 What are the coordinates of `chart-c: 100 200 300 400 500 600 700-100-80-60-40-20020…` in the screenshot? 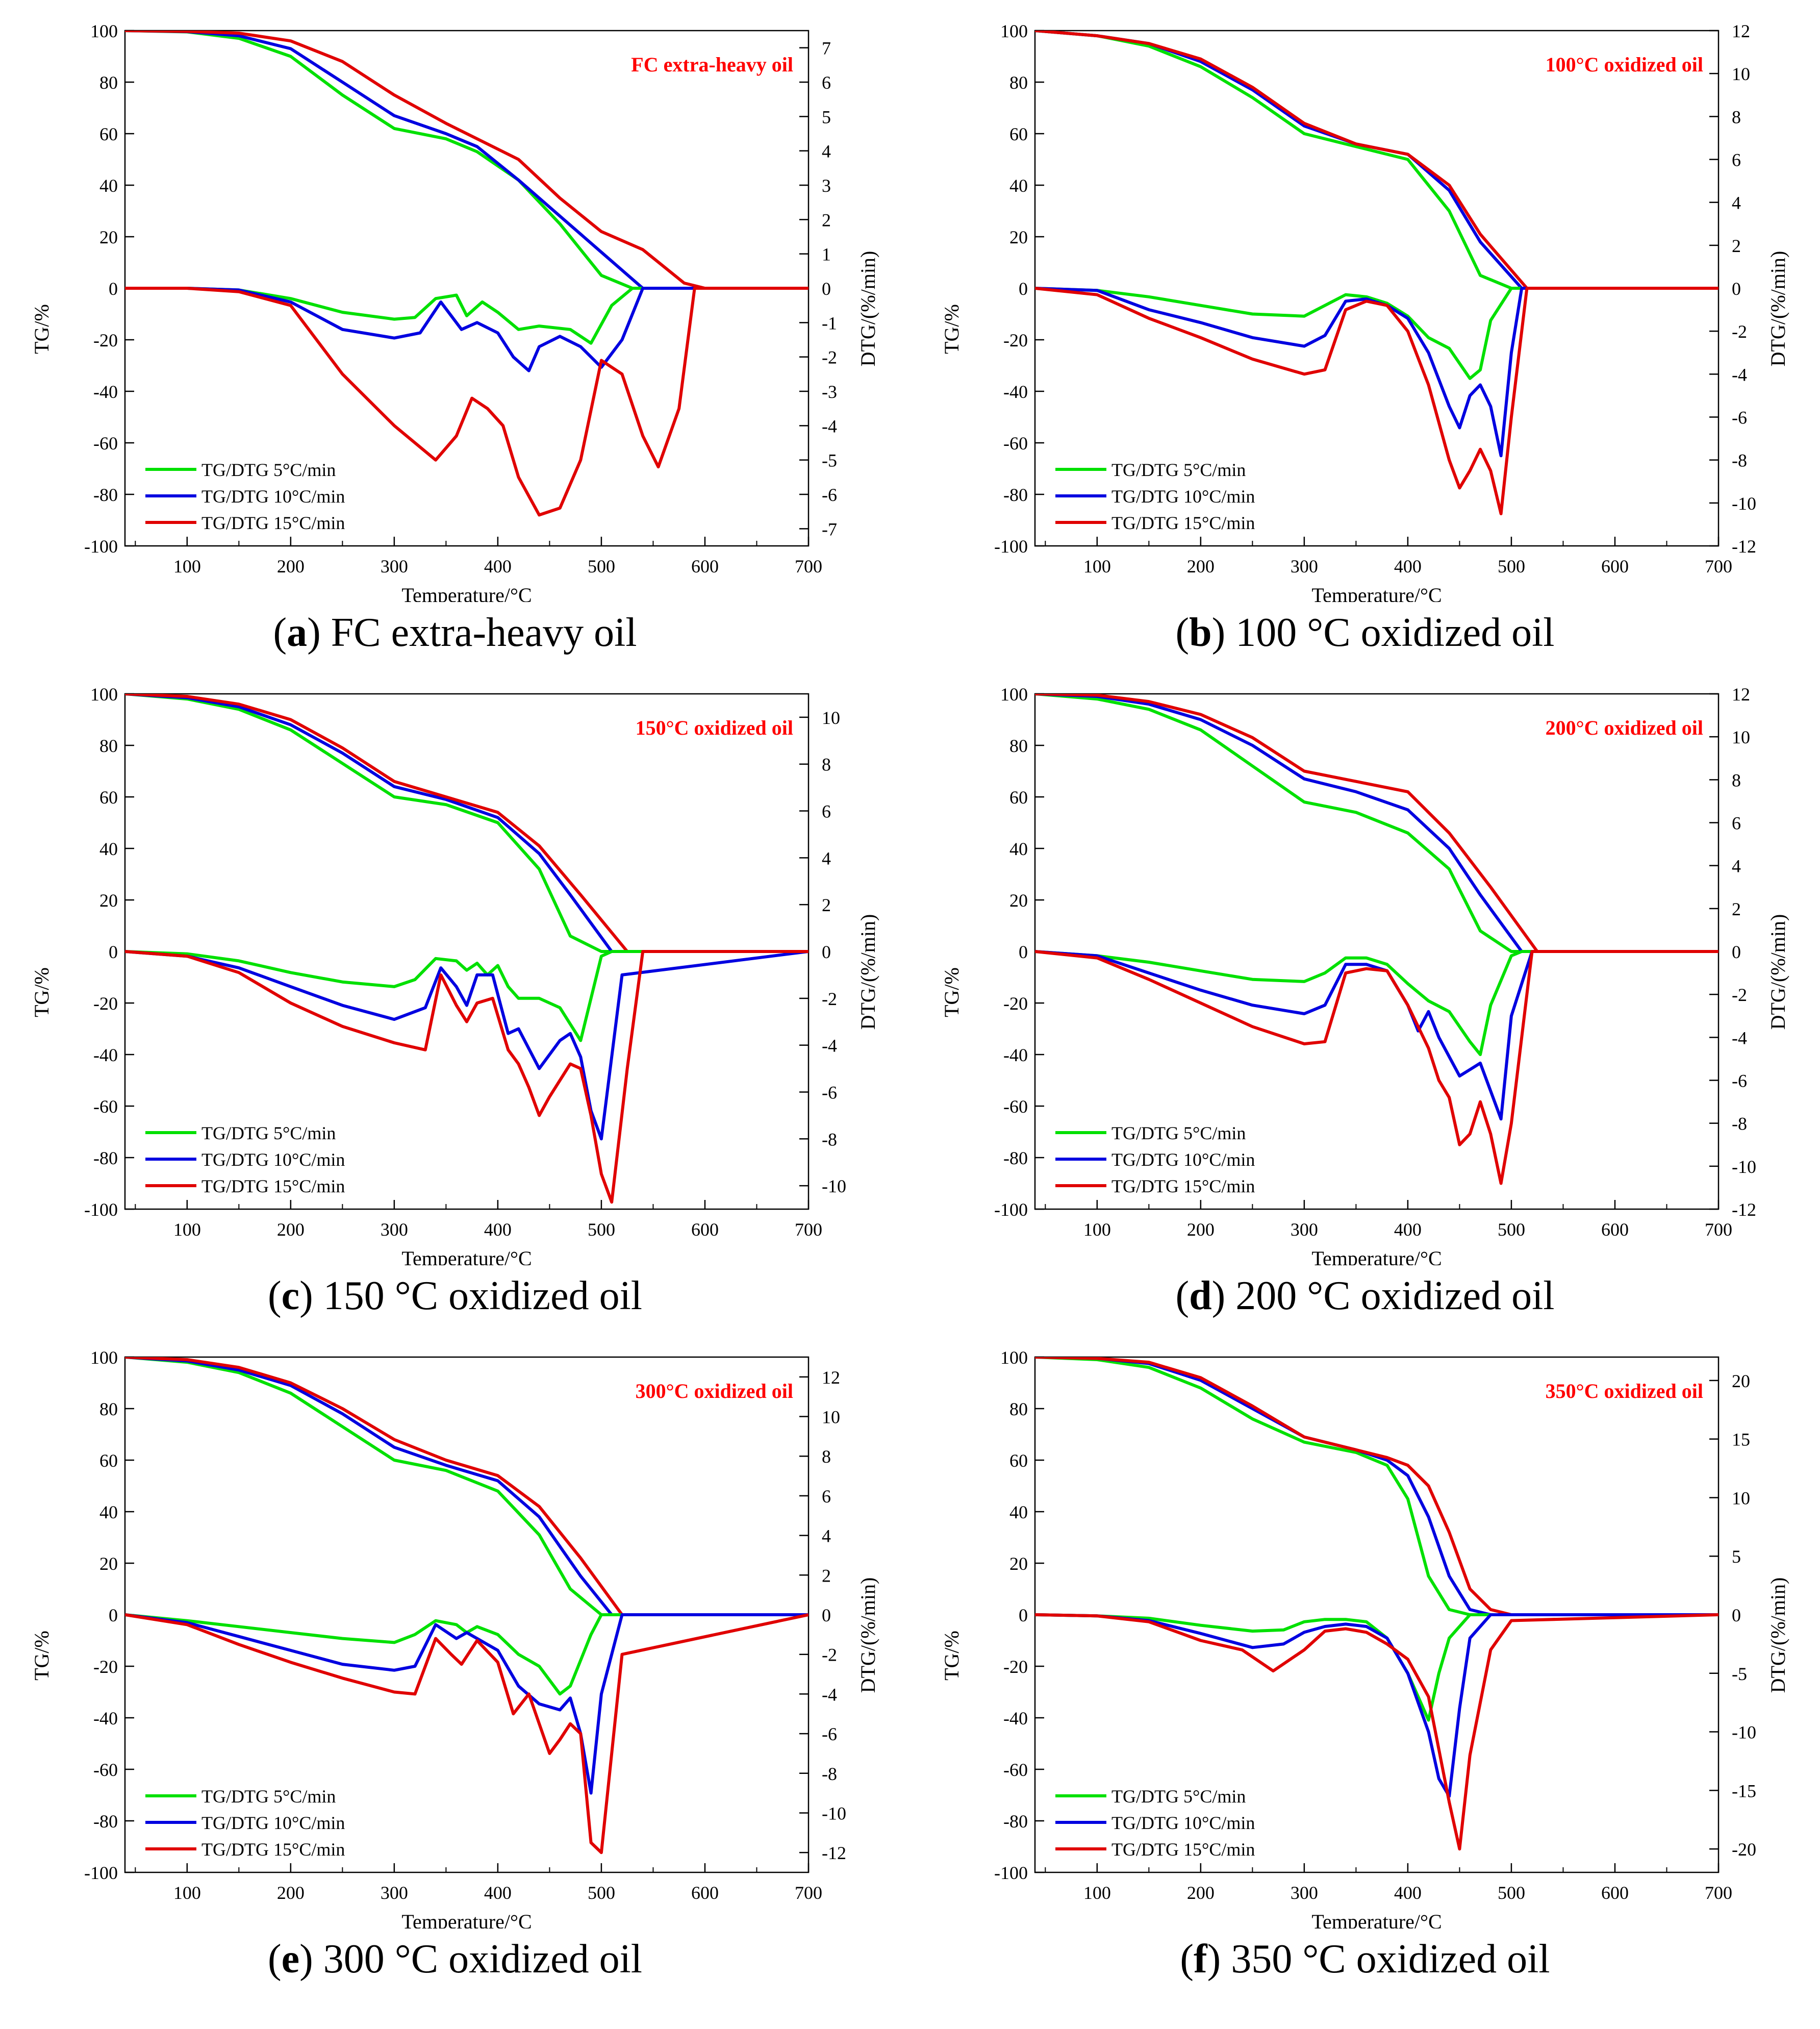 It's located at (454, 975).